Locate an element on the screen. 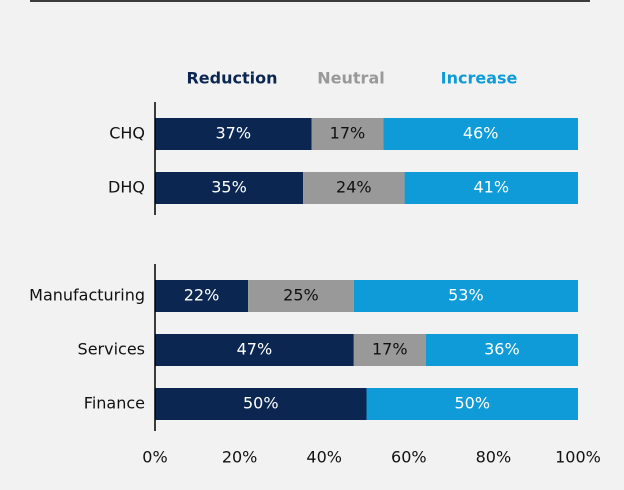 The width and height of the screenshot is (624, 490). legend-label: Increase is located at coordinates (479, 78).